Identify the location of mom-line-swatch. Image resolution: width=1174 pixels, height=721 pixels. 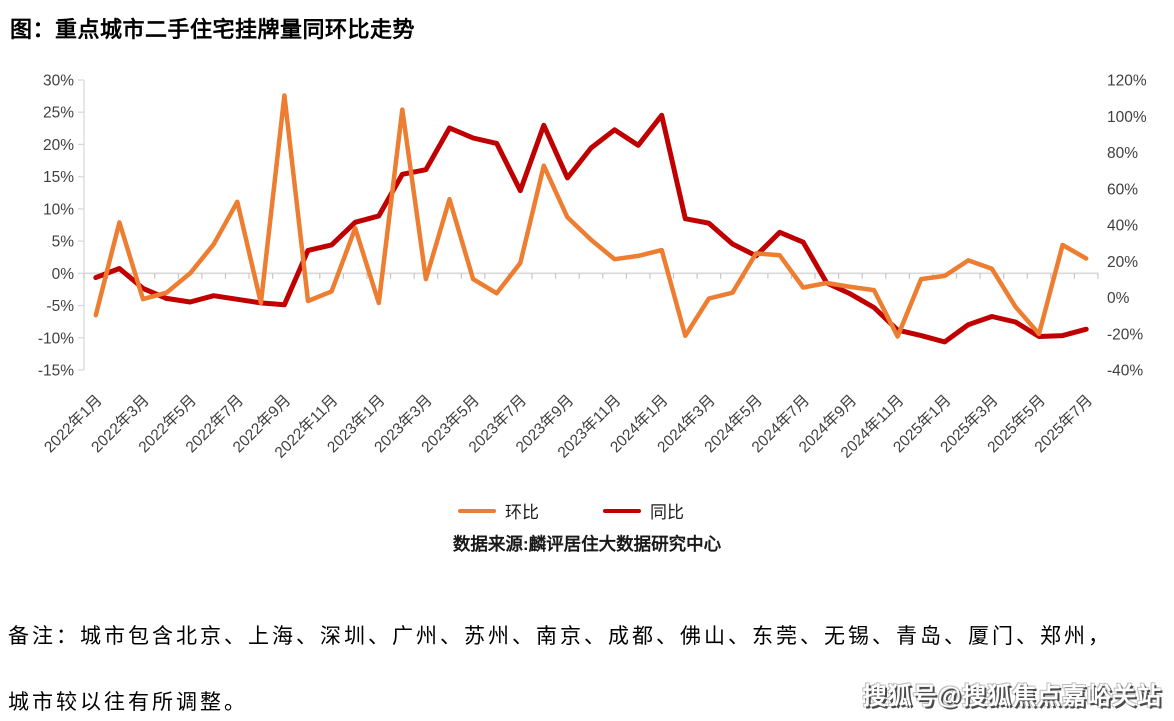
(477, 510).